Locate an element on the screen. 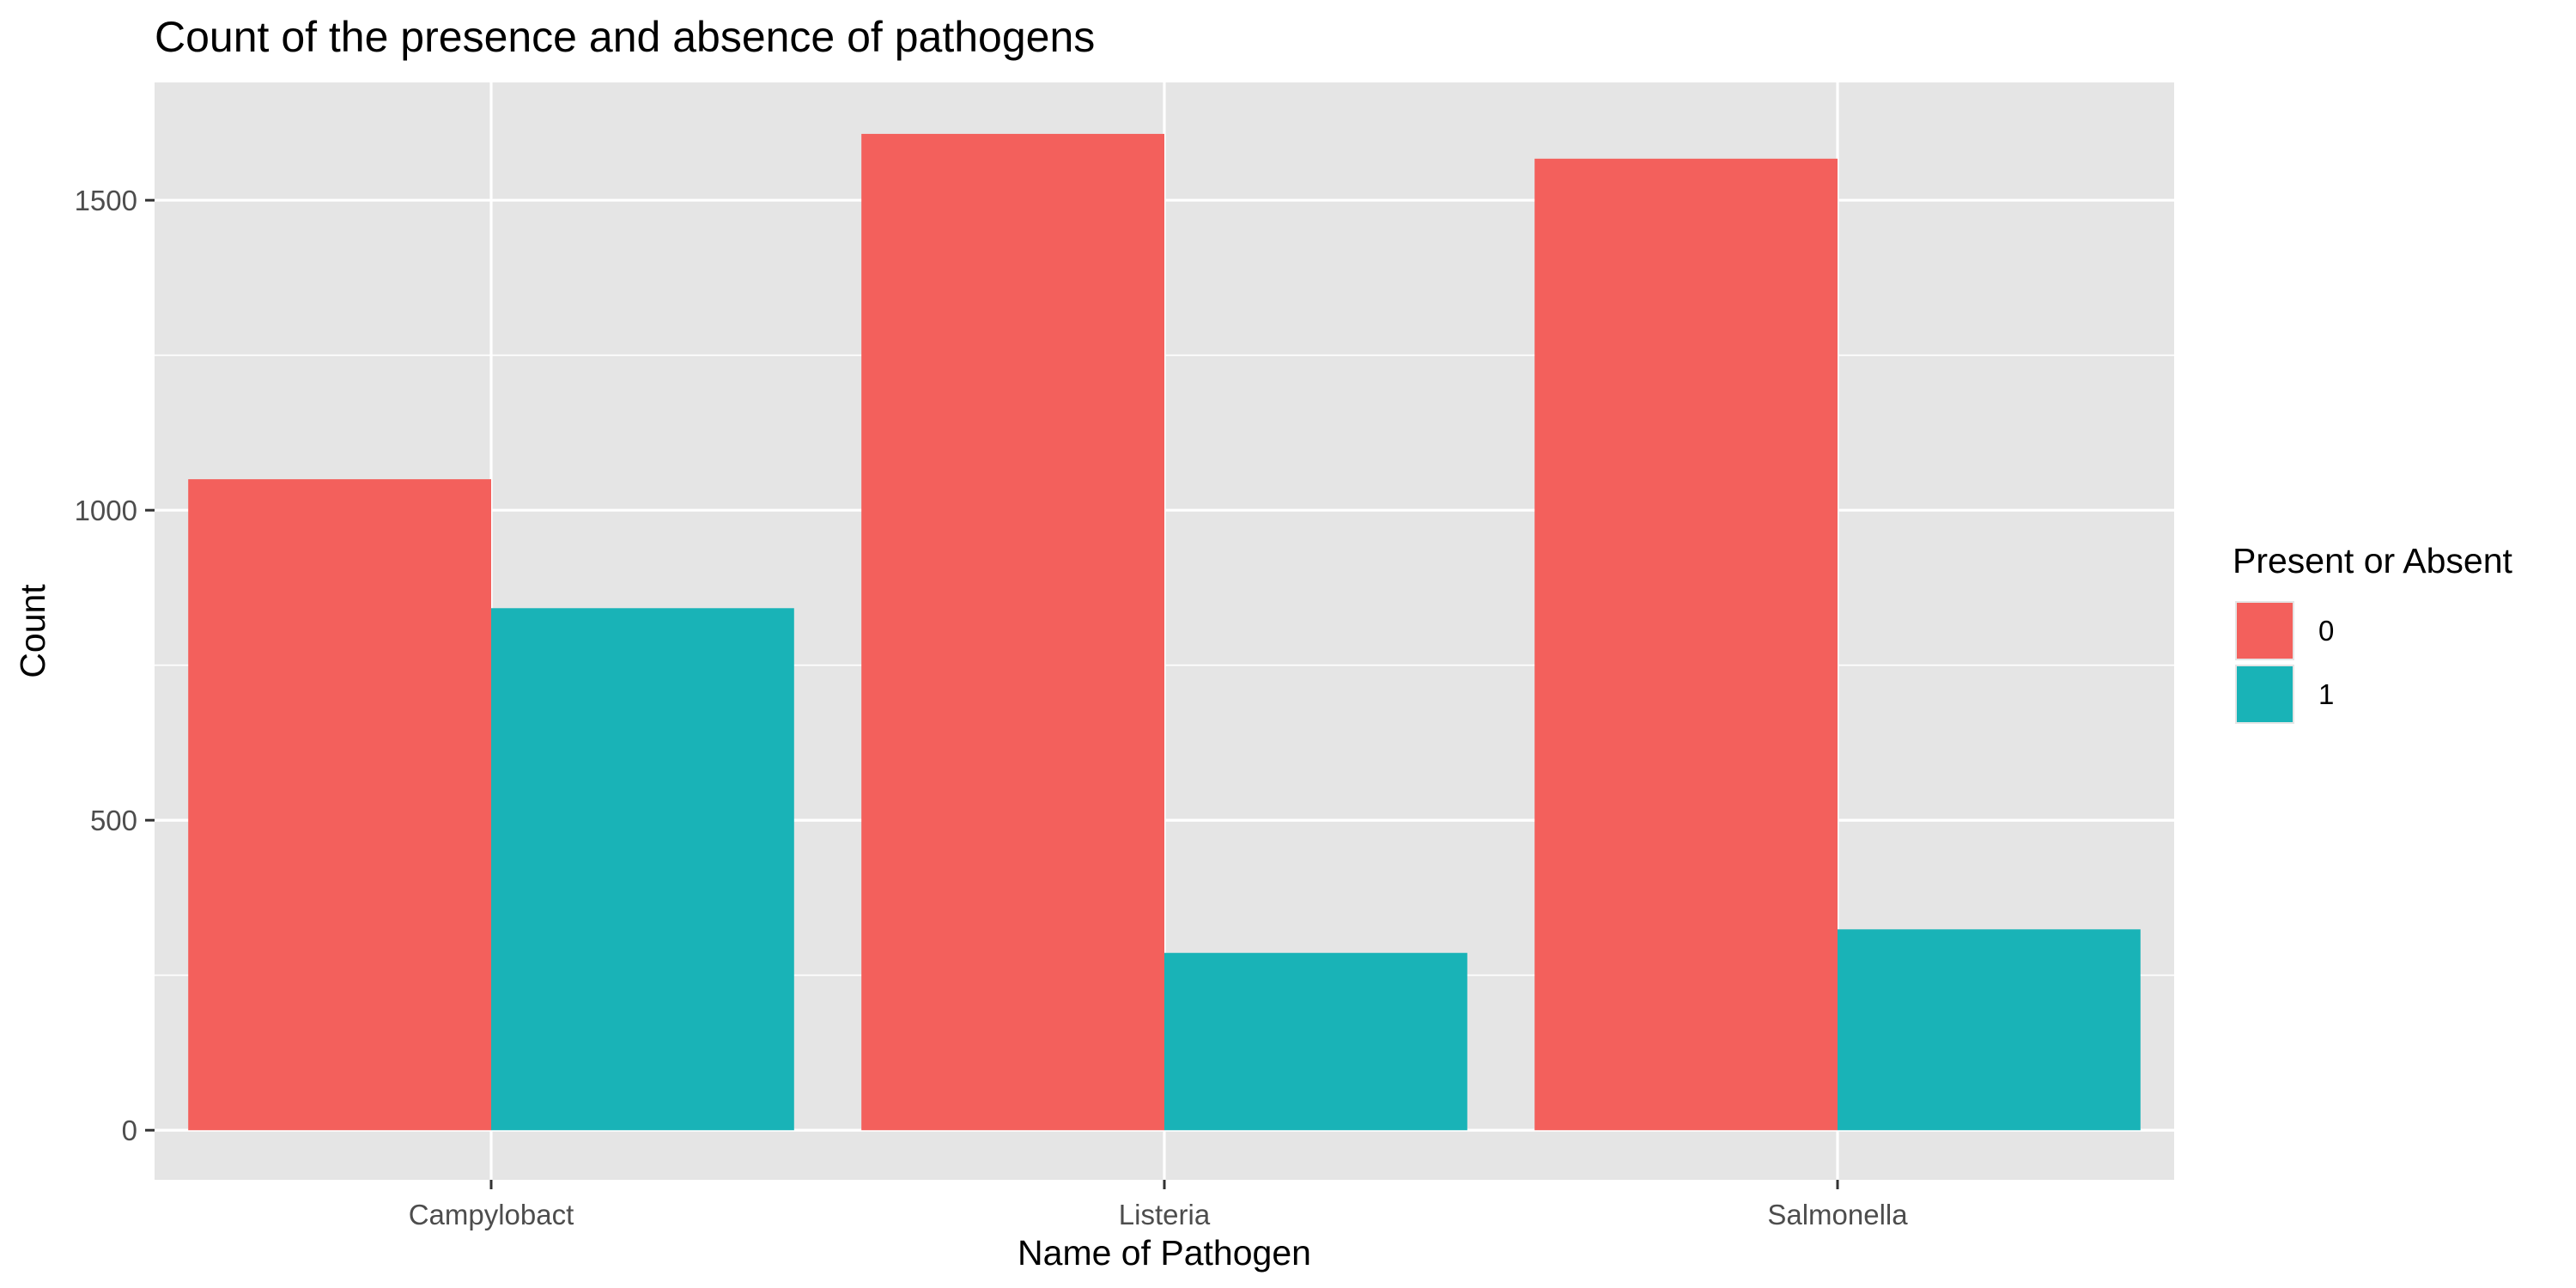 The height and width of the screenshot is (1288, 2576). legend-items: 01 is located at coordinates (2284, 662).